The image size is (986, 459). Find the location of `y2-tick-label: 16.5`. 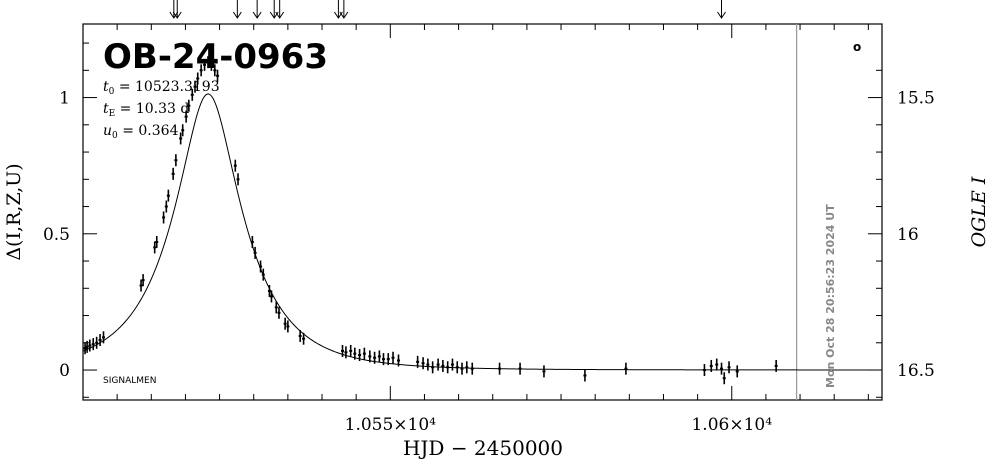

y2-tick-label: 16.5 is located at coordinates (916, 371).